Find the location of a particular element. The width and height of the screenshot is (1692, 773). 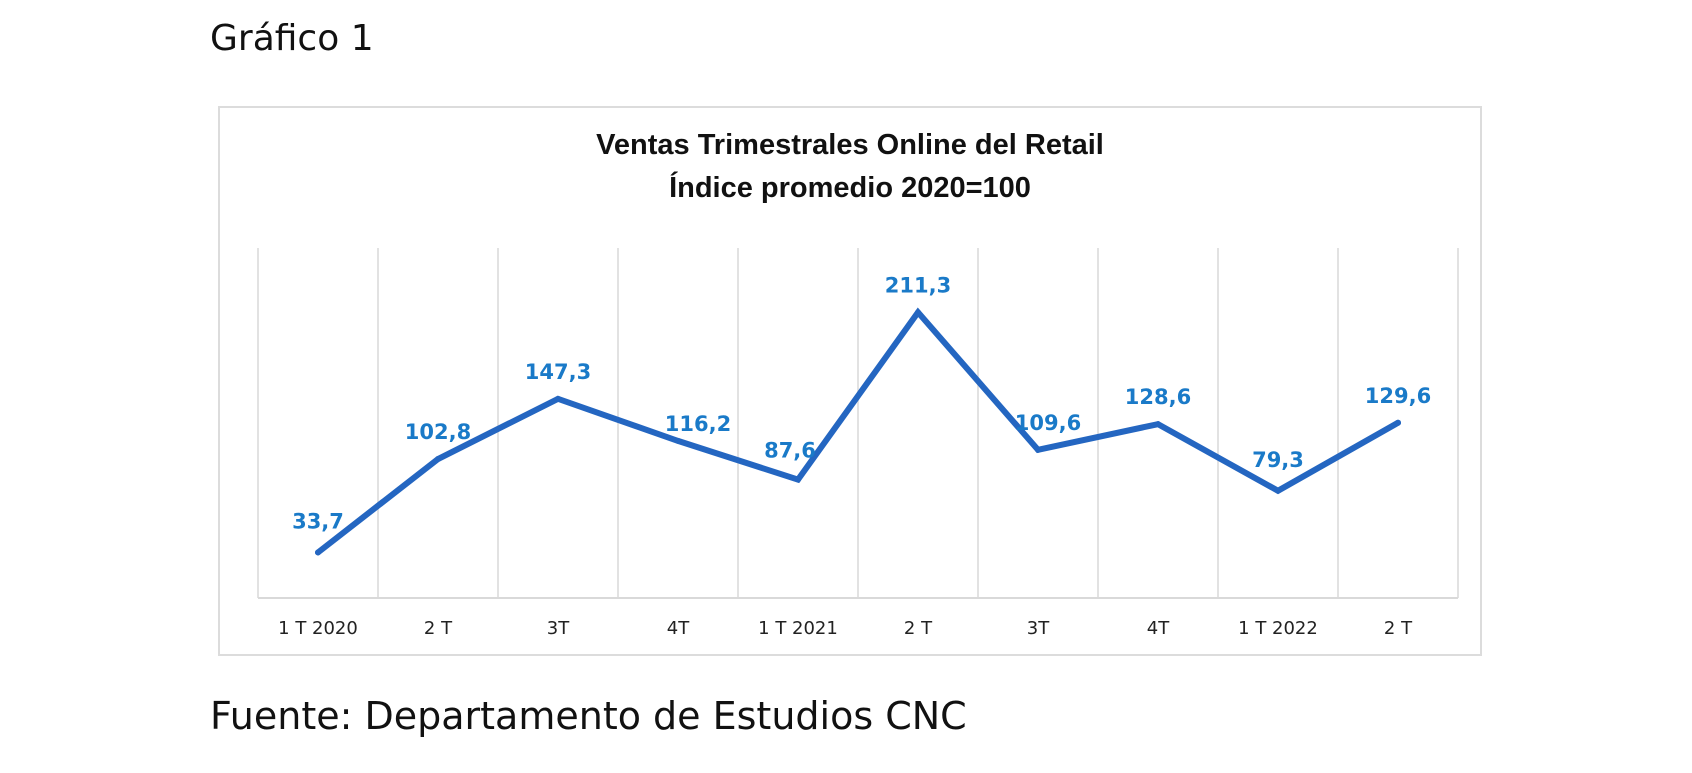

data-label: 116,2 is located at coordinates (698, 424).